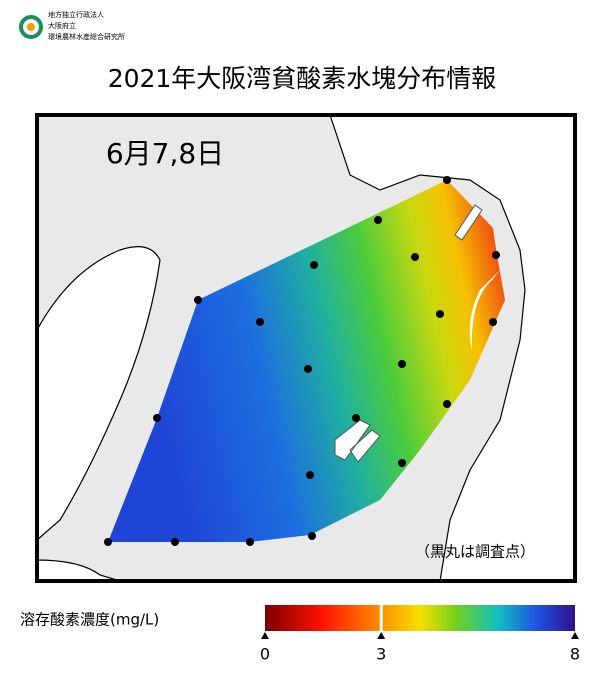 The image size is (605, 684). I want to click on land-south, so click(78, 570).